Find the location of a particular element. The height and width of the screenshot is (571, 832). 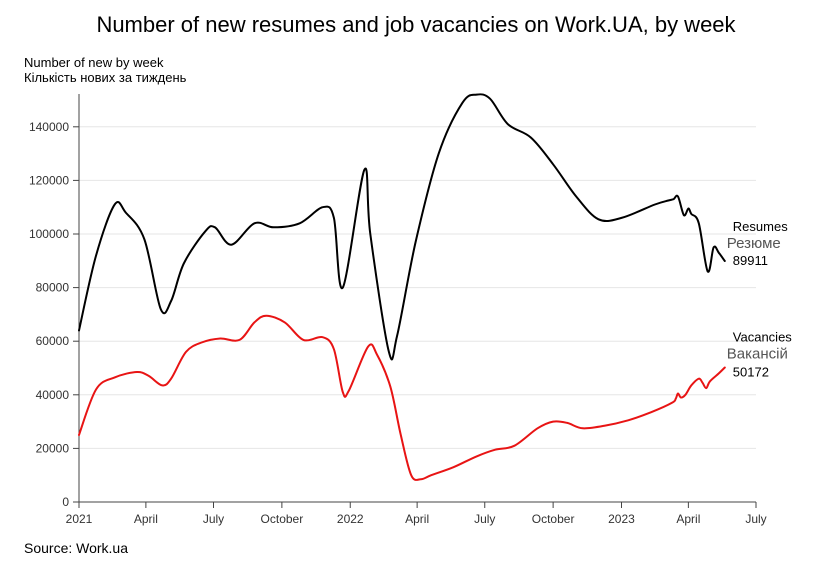

x-tick-label: 2023 is located at coordinates (621, 519).